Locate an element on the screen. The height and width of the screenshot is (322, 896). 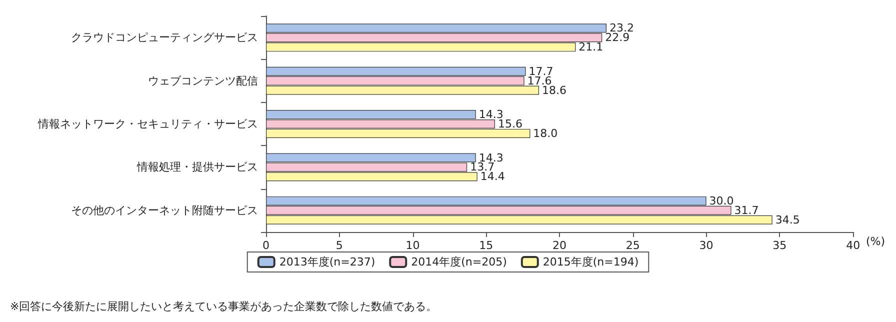
data-label: 21.1 is located at coordinates (591, 47).